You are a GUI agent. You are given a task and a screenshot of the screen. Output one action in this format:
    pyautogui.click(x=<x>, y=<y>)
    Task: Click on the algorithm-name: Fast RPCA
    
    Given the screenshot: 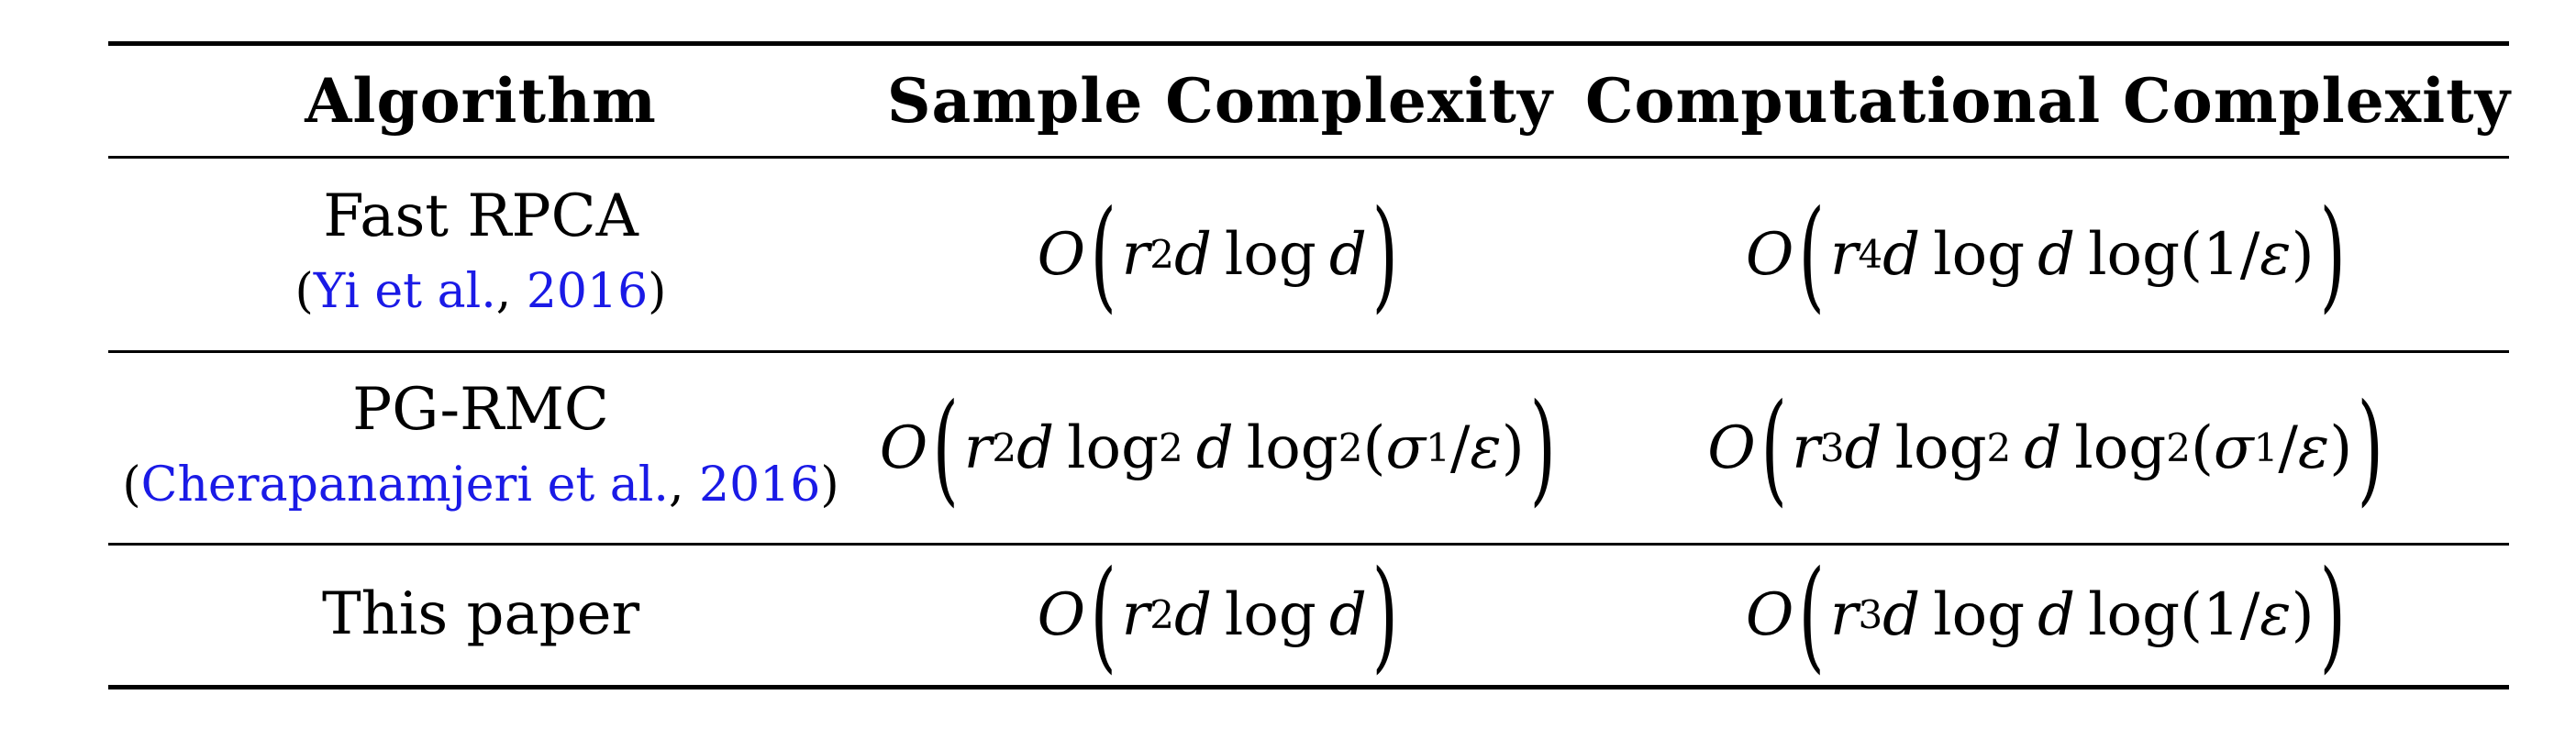 What is the action you would take?
    pyautogui.click(x=480, y=217)
    